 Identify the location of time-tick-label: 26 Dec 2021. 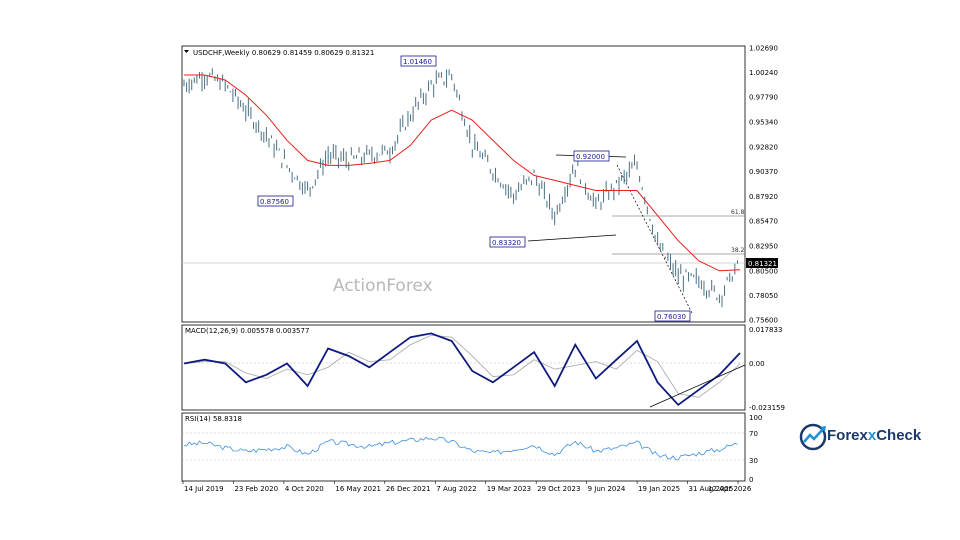
(408, 489).